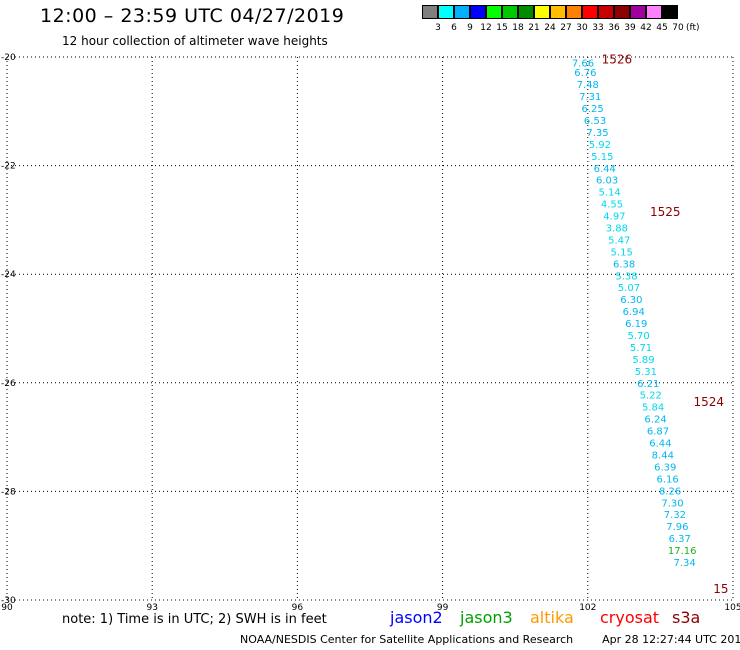 The width and height of the screenshot is (740, 650). What do you see at coordinates (609, 193) in the screenshot?
I see `wave-height-label: 5.14` at bounding box center [609, 193].